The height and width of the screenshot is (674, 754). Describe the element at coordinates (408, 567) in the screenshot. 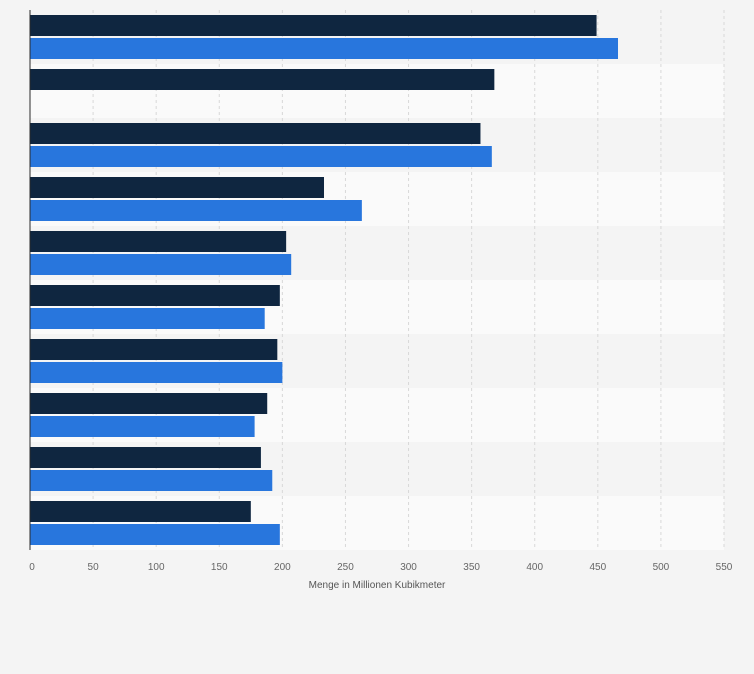

I see `tick-label: 300` at that location.